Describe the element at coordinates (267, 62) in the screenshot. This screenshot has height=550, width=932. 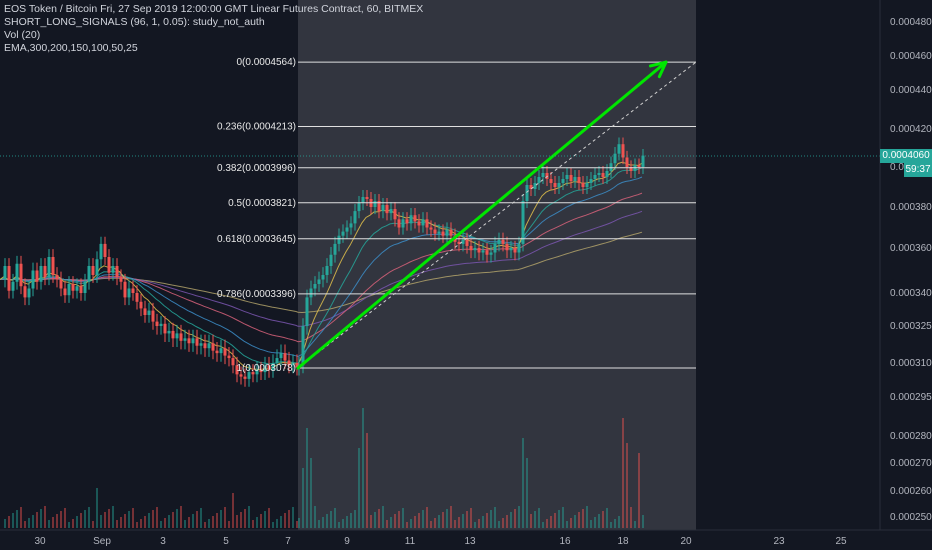
I see `fib-level-label: 0(0.0004564)` at that location.